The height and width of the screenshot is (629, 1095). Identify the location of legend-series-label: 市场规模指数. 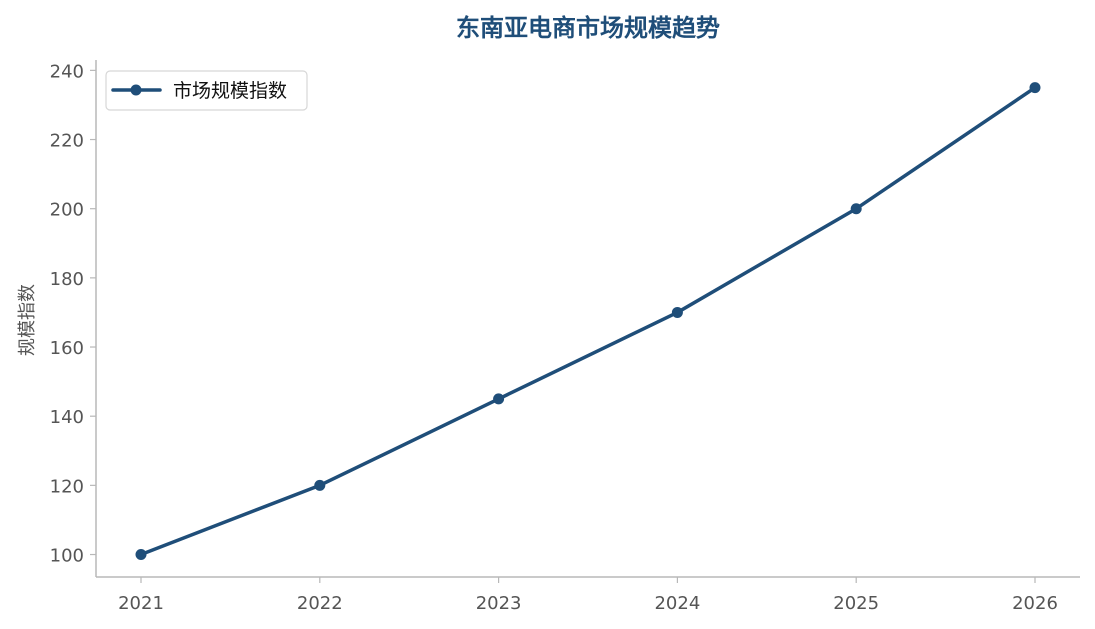
(230, 91).